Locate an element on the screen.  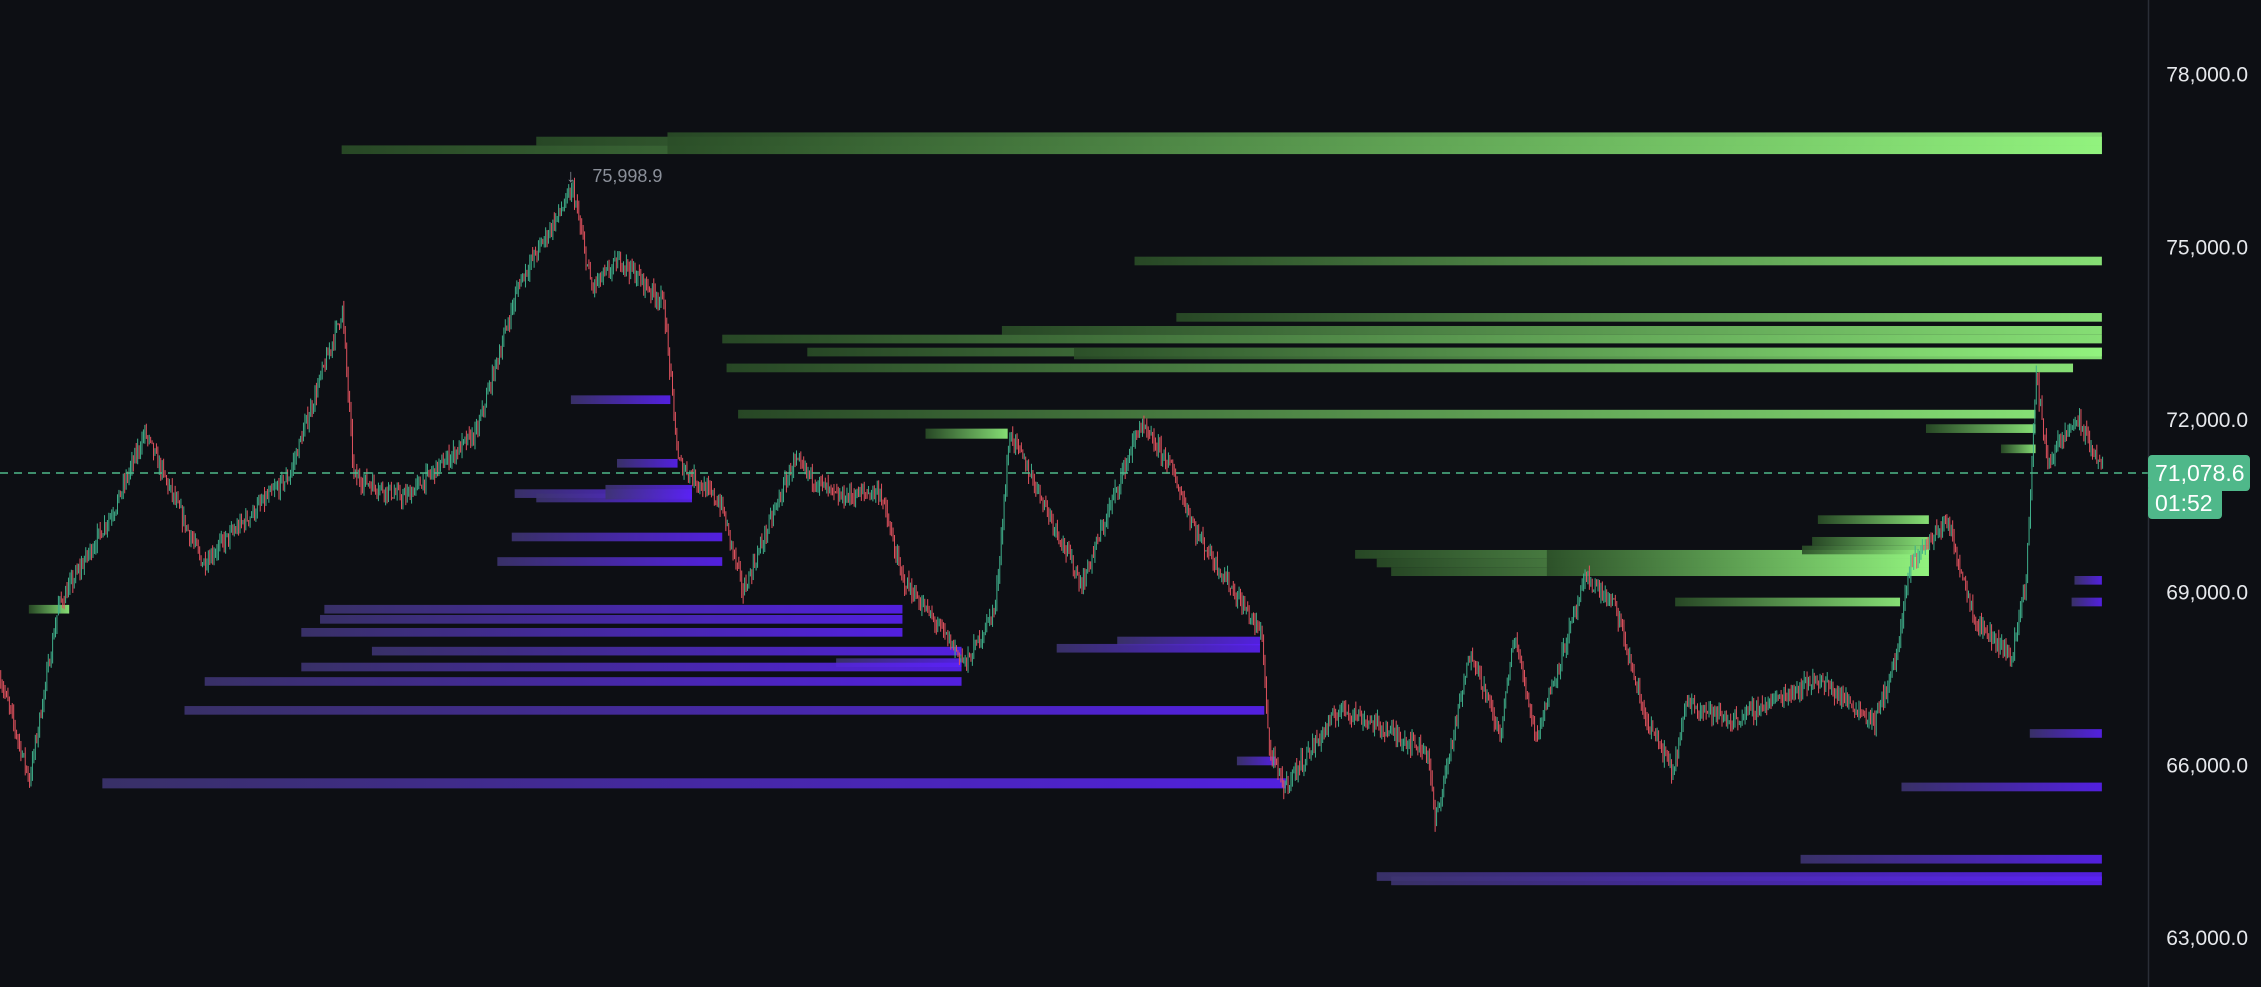
high-label: 75,998.9 is located at coordinates (627, 176).